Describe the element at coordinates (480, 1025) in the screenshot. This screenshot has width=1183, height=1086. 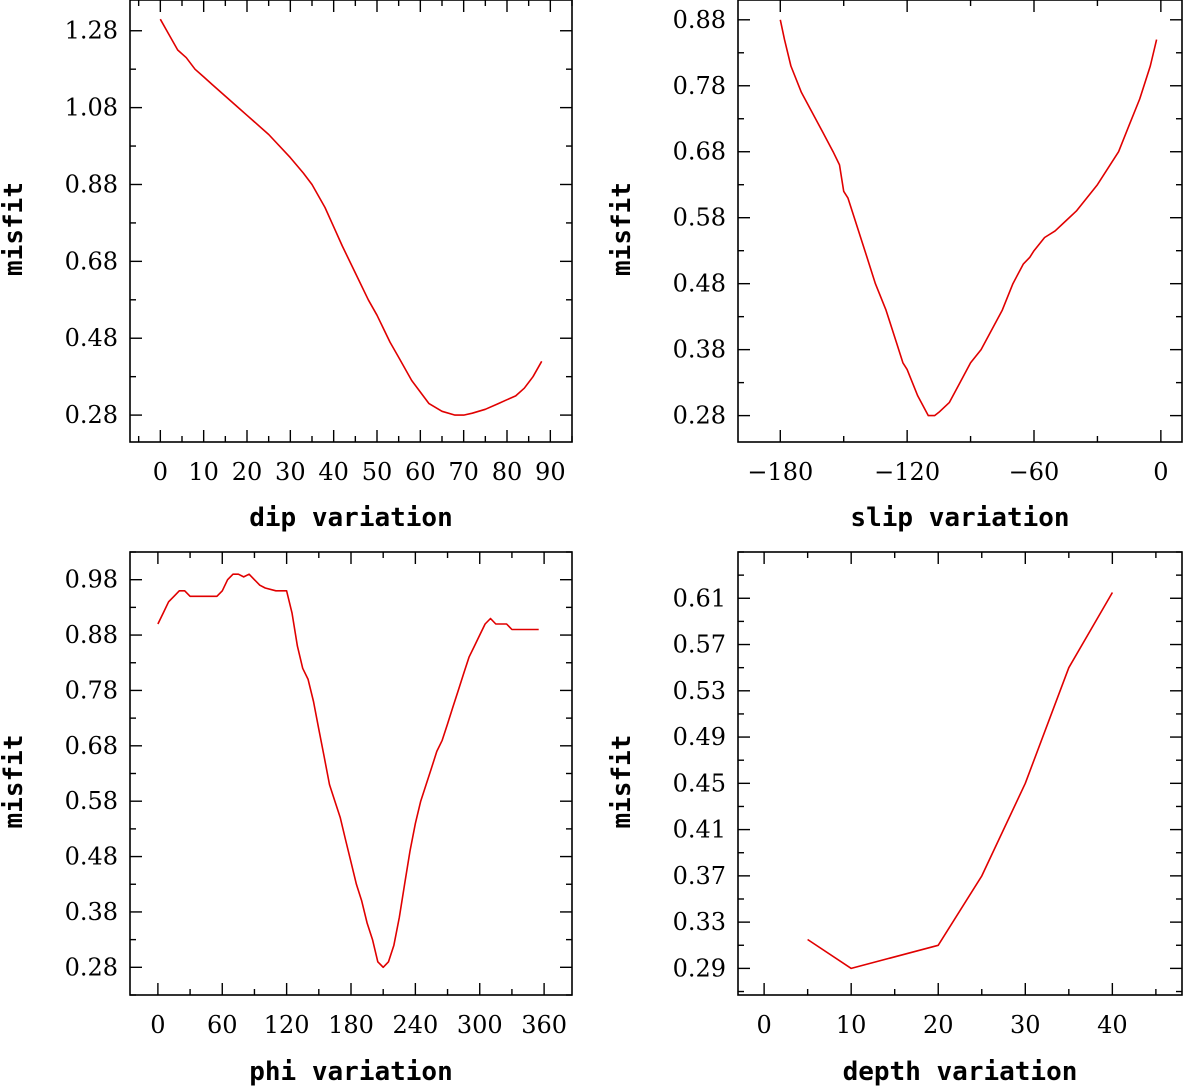
I see `x-tick-label: 300` at that location.